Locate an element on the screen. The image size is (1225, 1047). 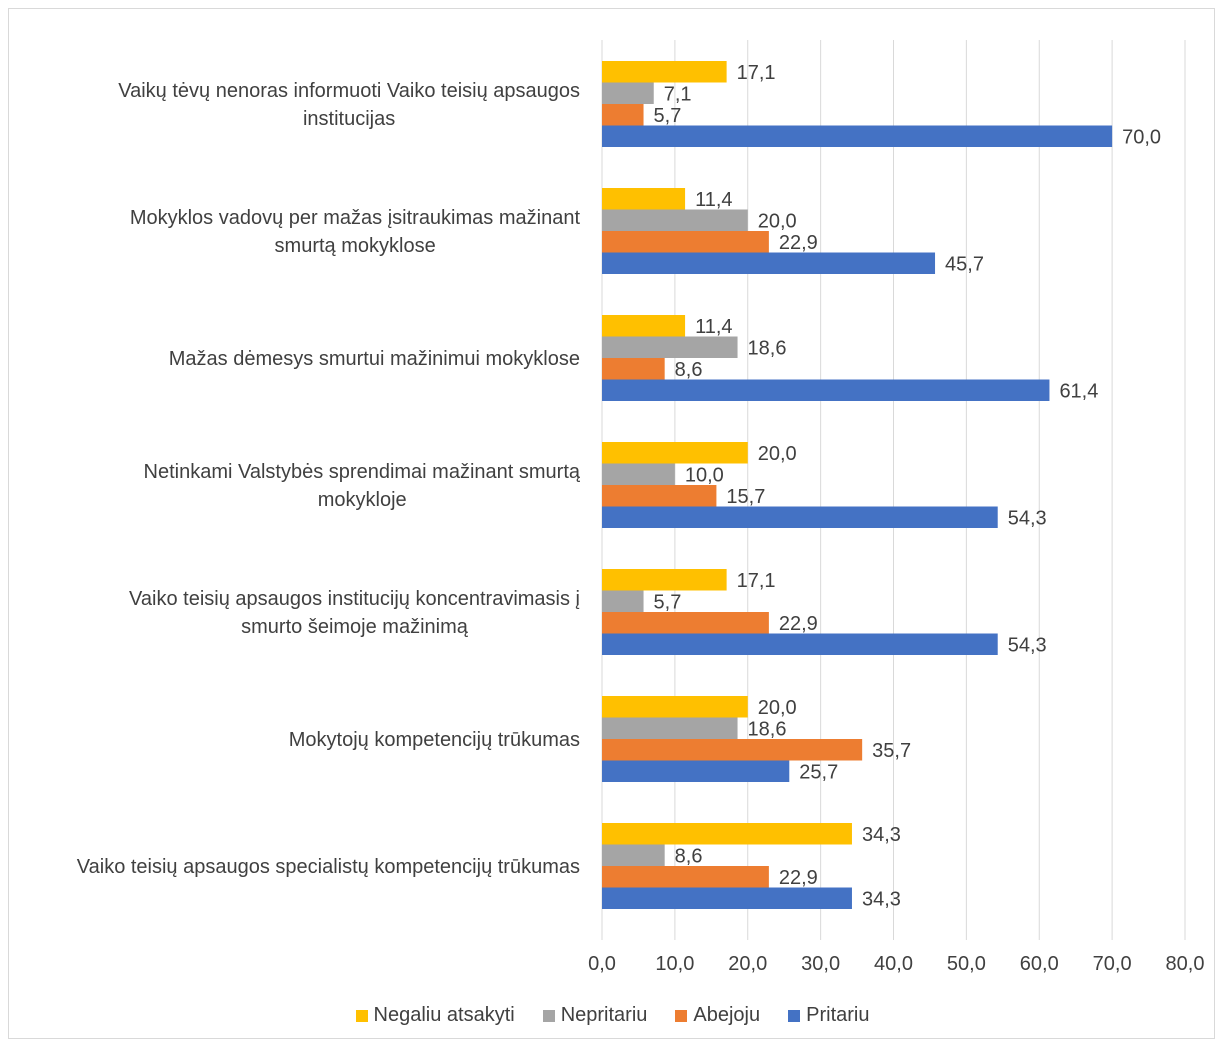
legend-label: Negaliu atsakyti is located at coordinates (444, 1015).